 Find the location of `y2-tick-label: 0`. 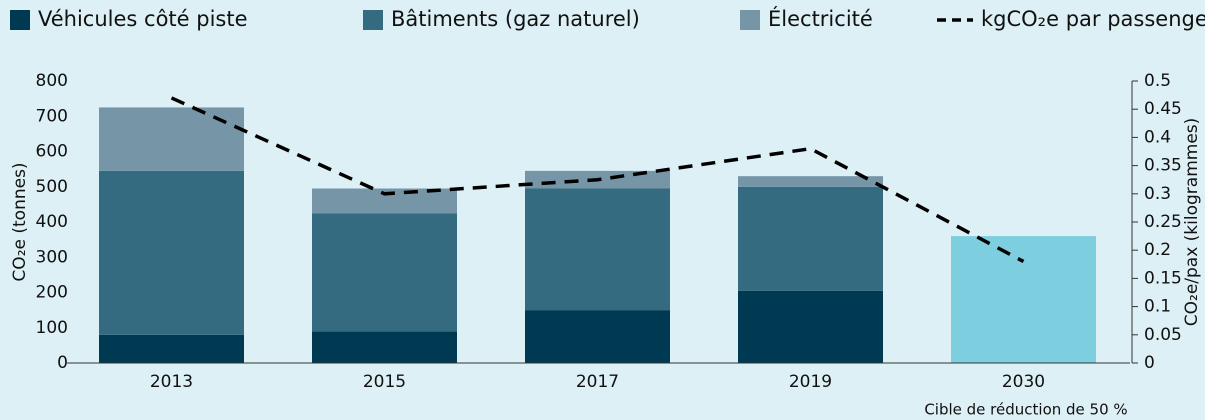

y2-tick-label: 0 is located at coordinates (1149, 363).